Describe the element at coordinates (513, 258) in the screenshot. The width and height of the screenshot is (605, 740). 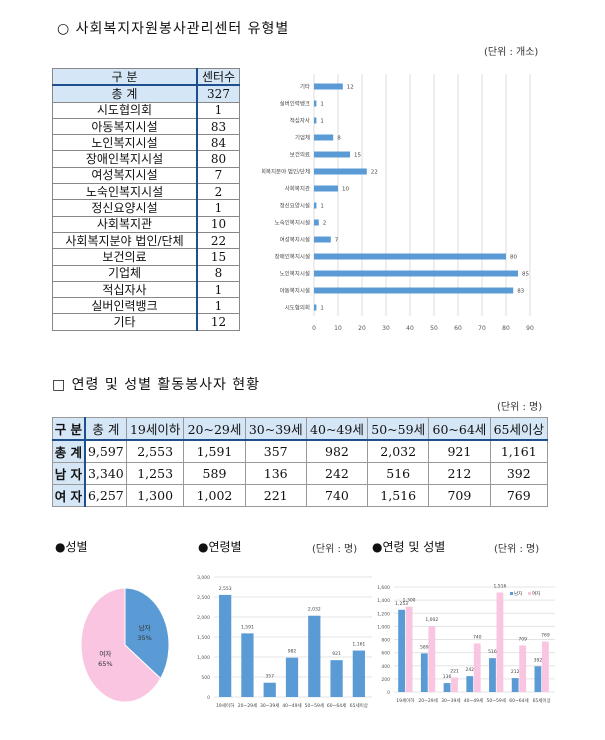
I see `data-label: 80` at that location.